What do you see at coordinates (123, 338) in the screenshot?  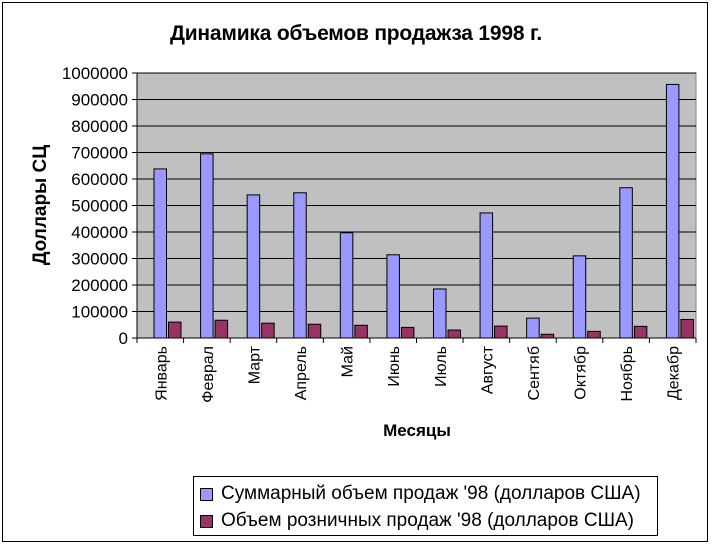 I see `y-tick-label: 0` at bounding box center [123, 338].